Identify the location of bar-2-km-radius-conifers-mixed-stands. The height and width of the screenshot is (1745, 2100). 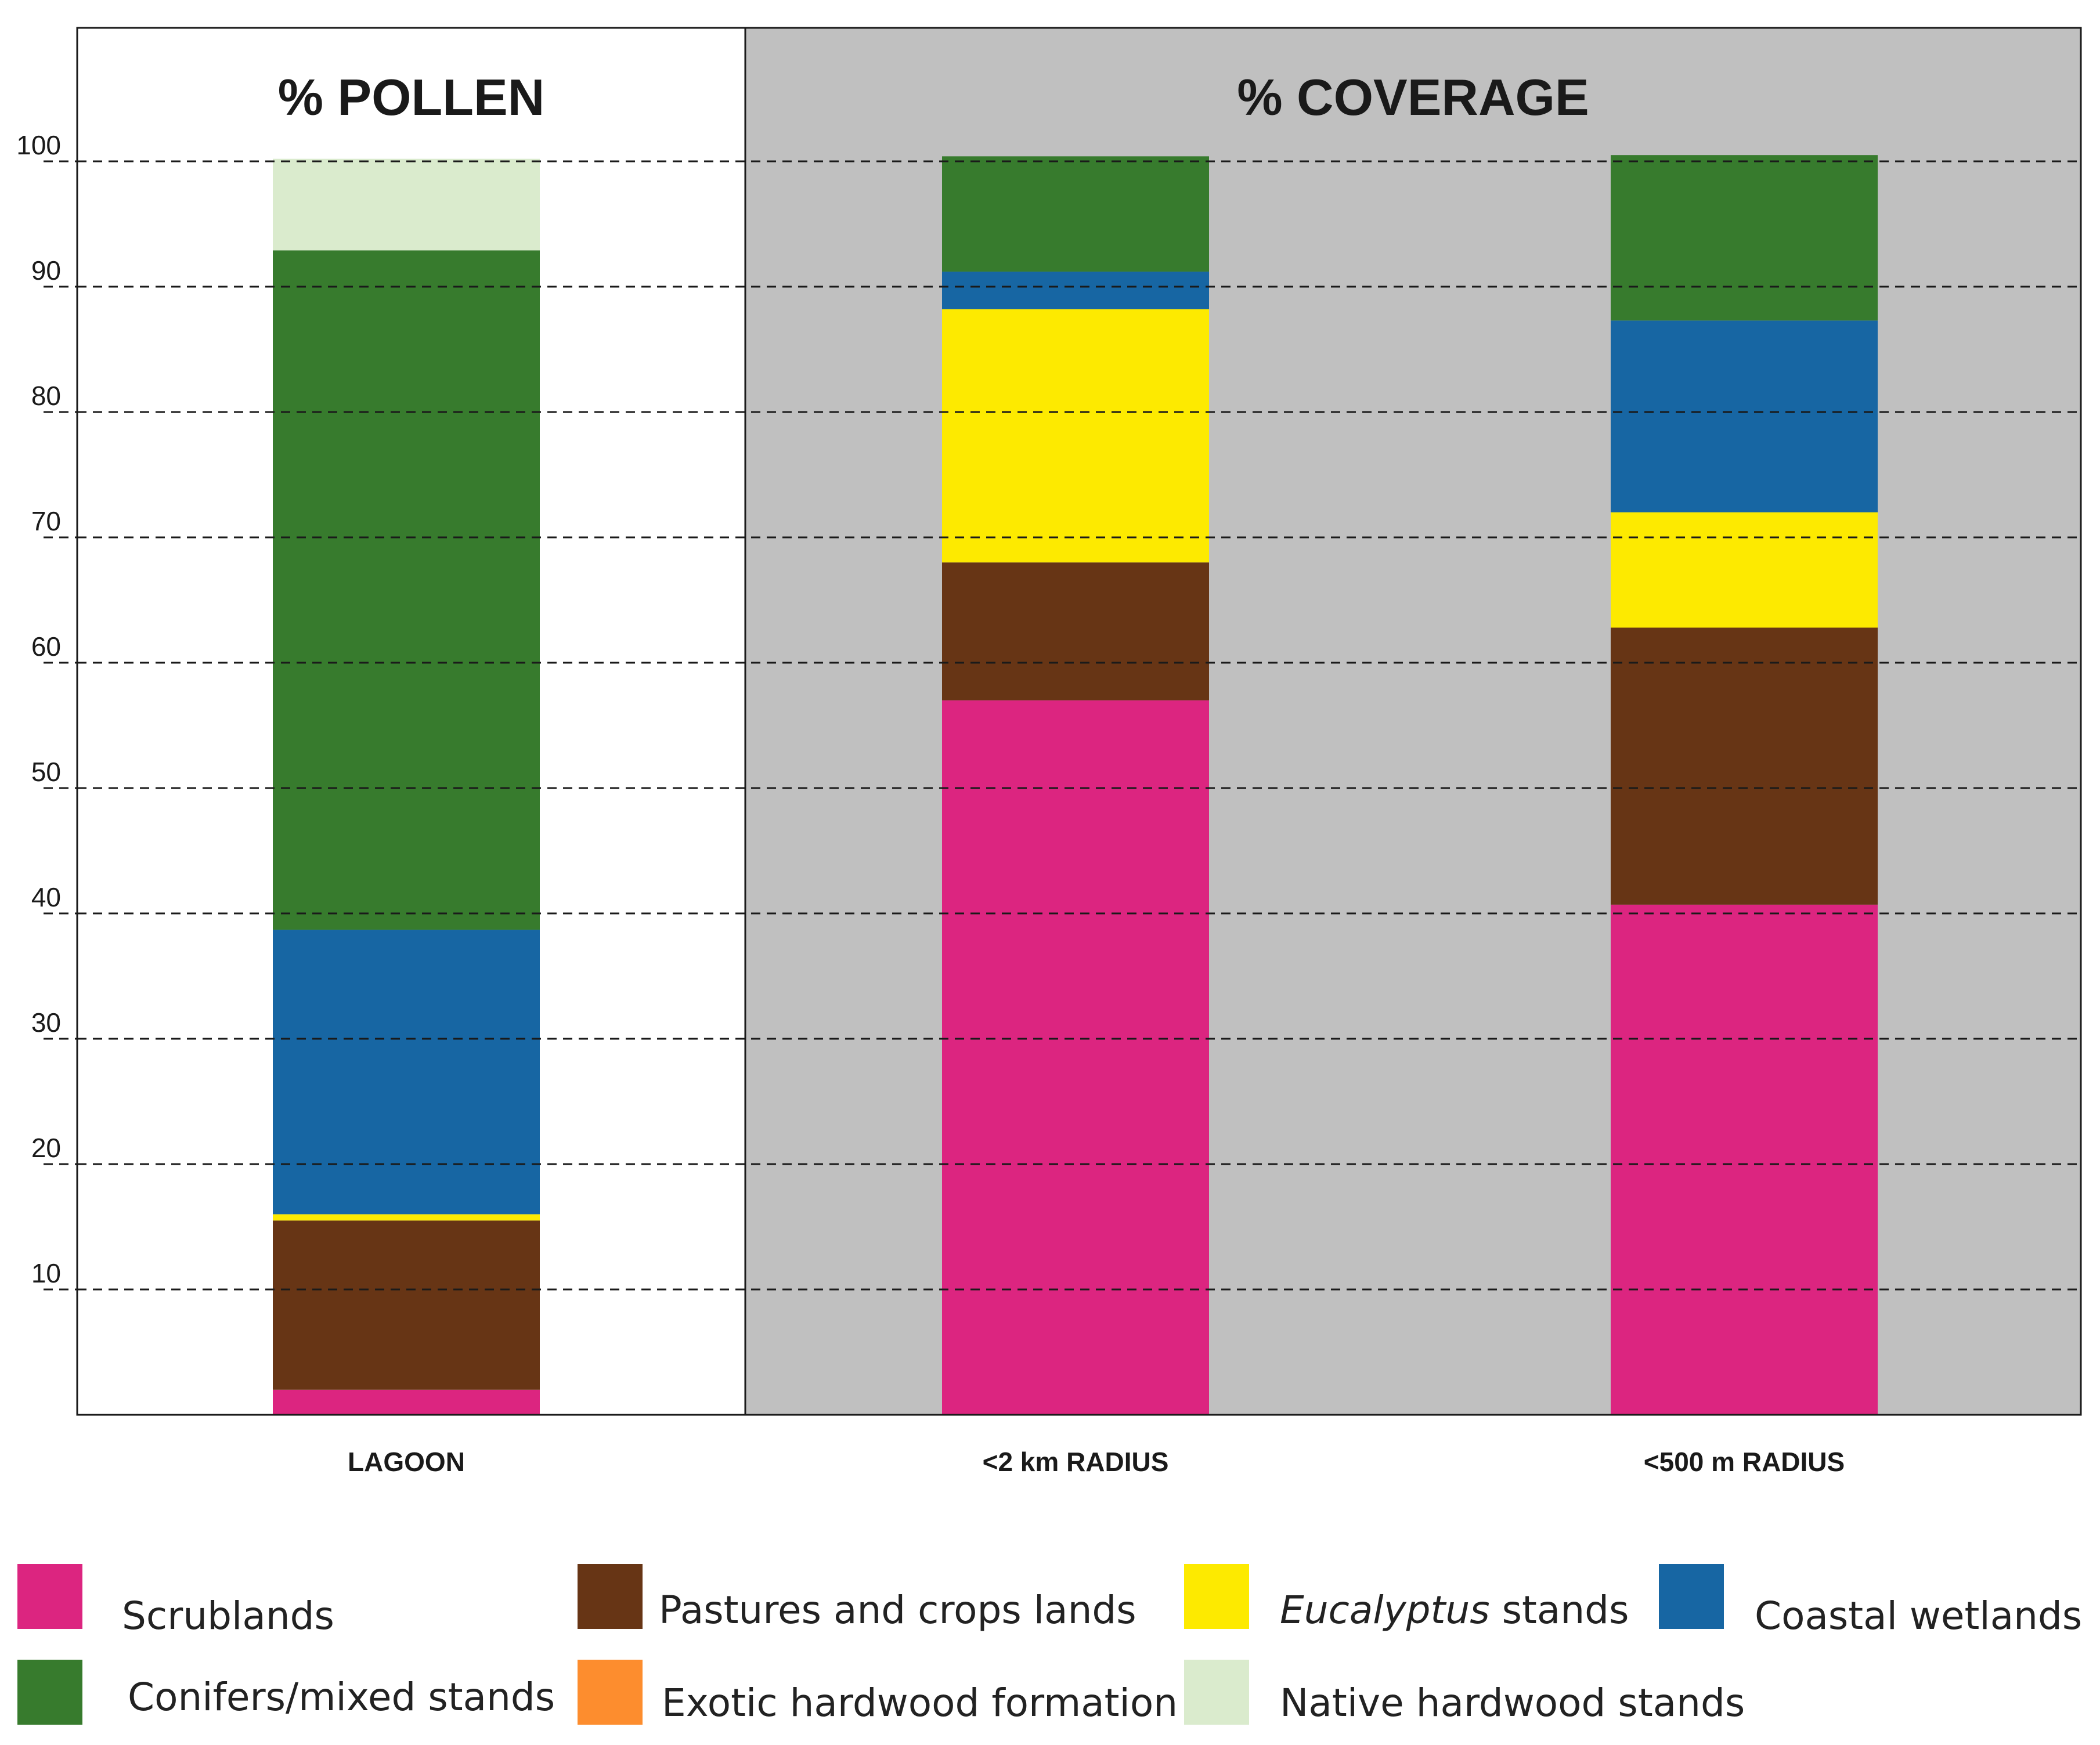
(1075, 214).